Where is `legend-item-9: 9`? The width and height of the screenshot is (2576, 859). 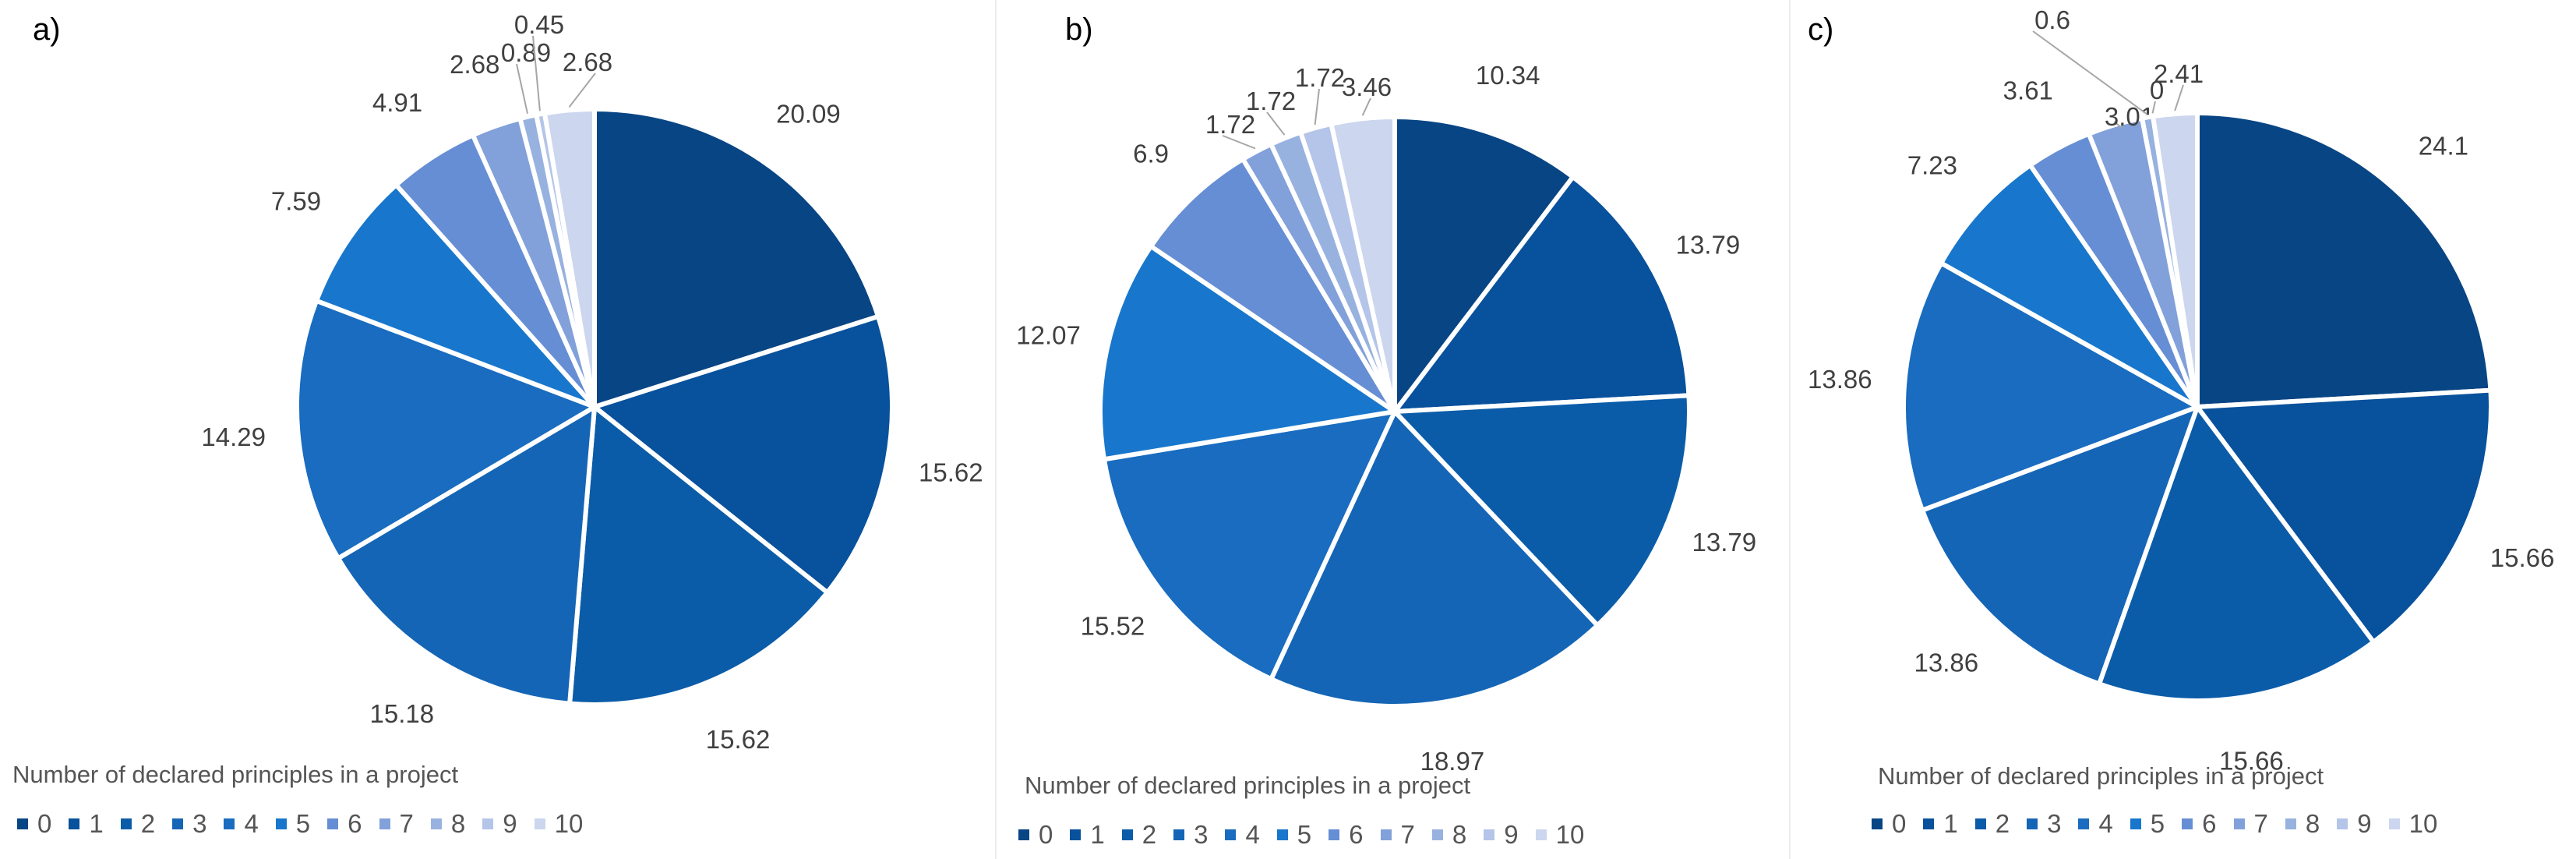 legend-item-9: 9 is located at coordinates (499, 824).